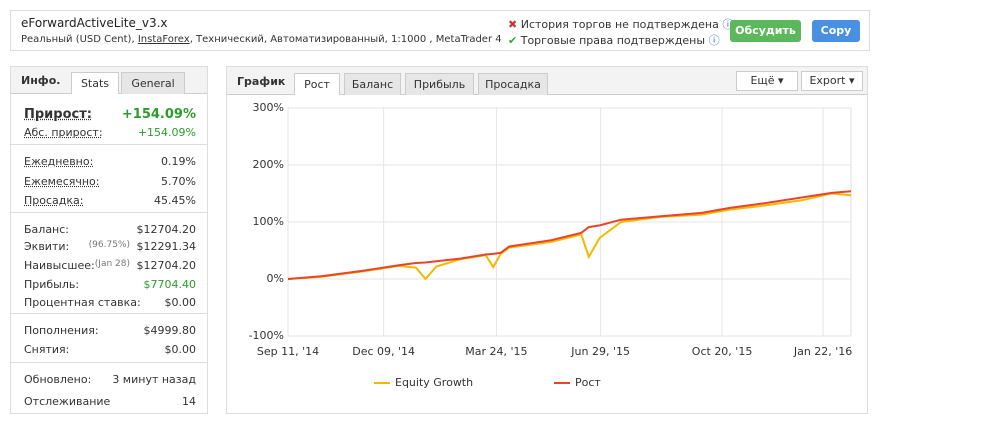 This screenshot has width=991, height=427. I want to click on broker-link: InstaForex, so click(163, 39).